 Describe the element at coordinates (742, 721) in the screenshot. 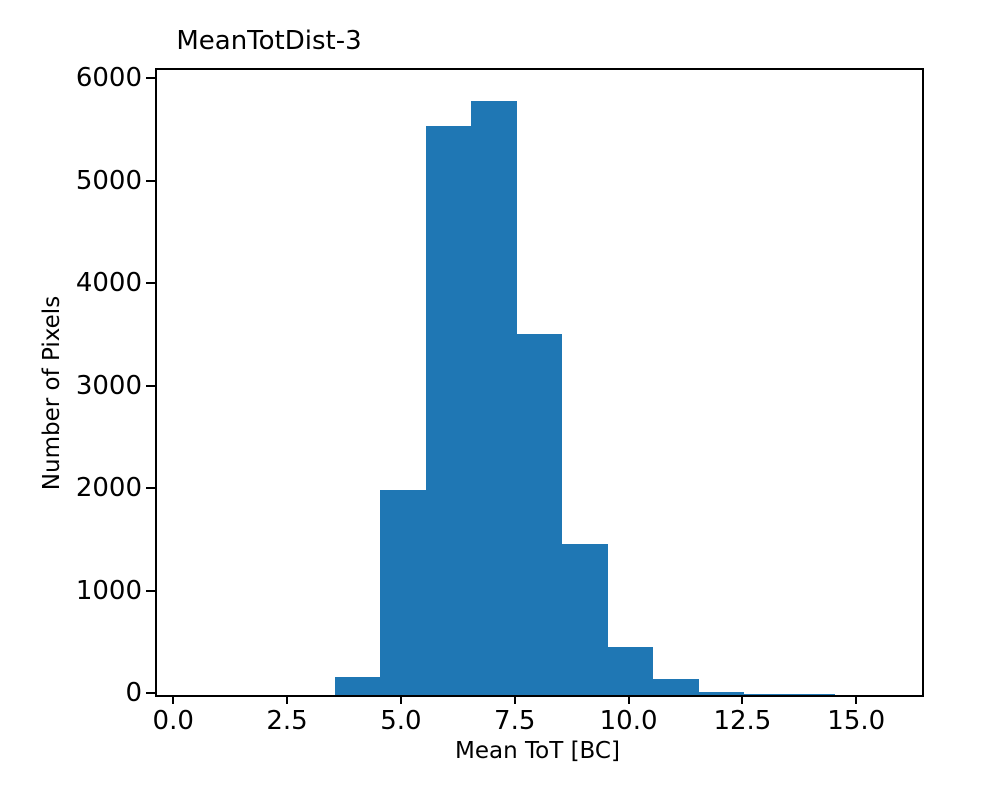

I see `x-tick-label: 12.5` at that location.